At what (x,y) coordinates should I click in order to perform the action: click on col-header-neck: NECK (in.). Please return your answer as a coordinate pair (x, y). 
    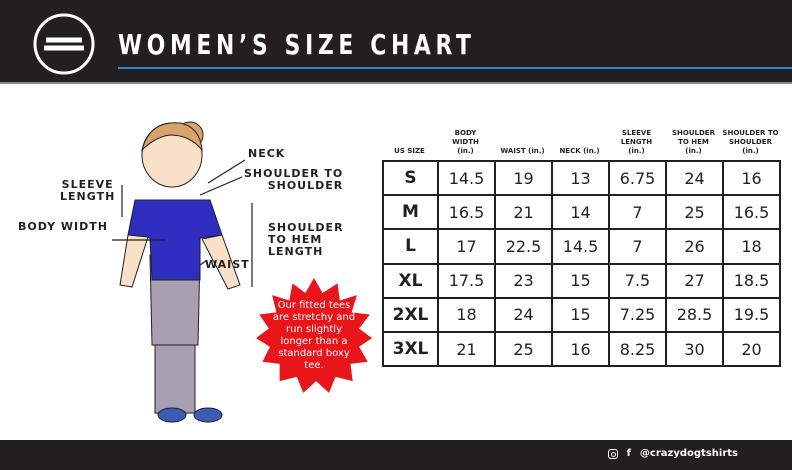
    Looking at the image, I should click on (579, 151).